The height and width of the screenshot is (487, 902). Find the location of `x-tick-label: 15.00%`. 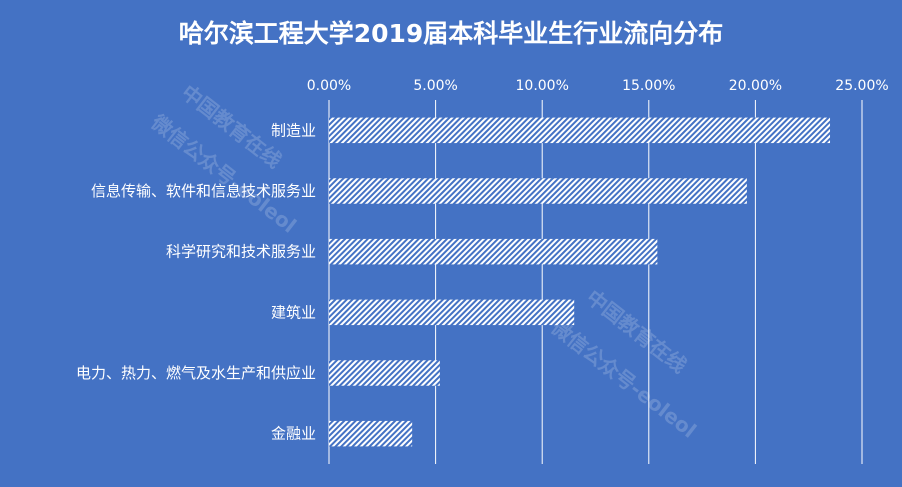

x-tick-label: 15.00% is located at coordinates (648, 86).